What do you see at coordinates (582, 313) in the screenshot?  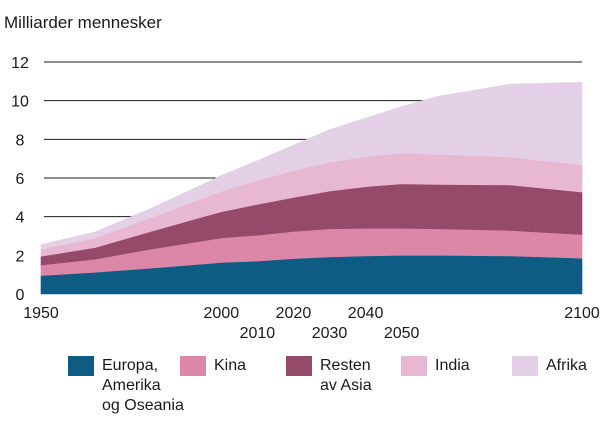 I see `x-tick-label: 2100` at bounding box center [582, 313].